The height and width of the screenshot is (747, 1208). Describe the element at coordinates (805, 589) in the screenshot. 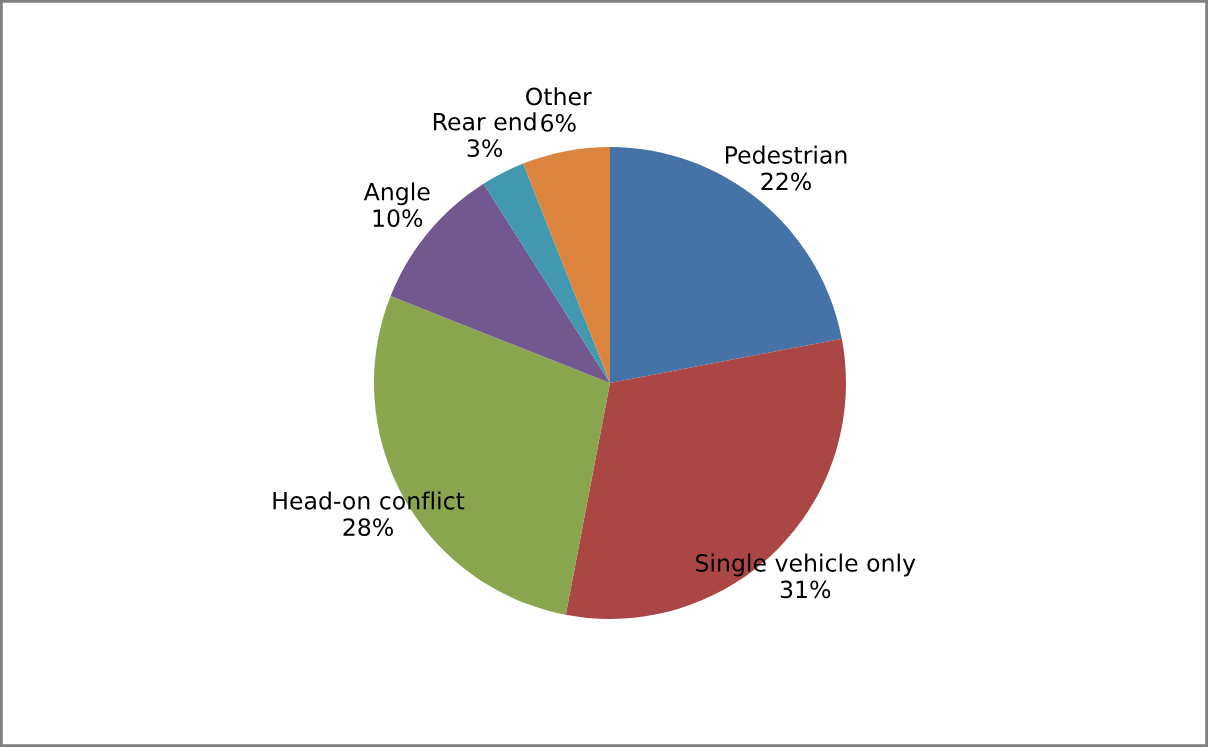

I see `data-label: 31%` at that location.